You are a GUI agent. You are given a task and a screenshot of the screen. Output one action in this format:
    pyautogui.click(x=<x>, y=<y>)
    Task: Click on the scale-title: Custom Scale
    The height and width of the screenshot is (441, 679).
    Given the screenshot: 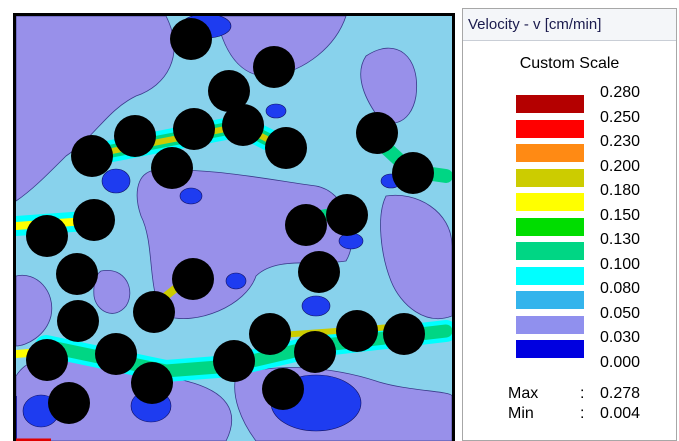 What is the action you would take?
    pyautogui.click(x=569, y=63)
    